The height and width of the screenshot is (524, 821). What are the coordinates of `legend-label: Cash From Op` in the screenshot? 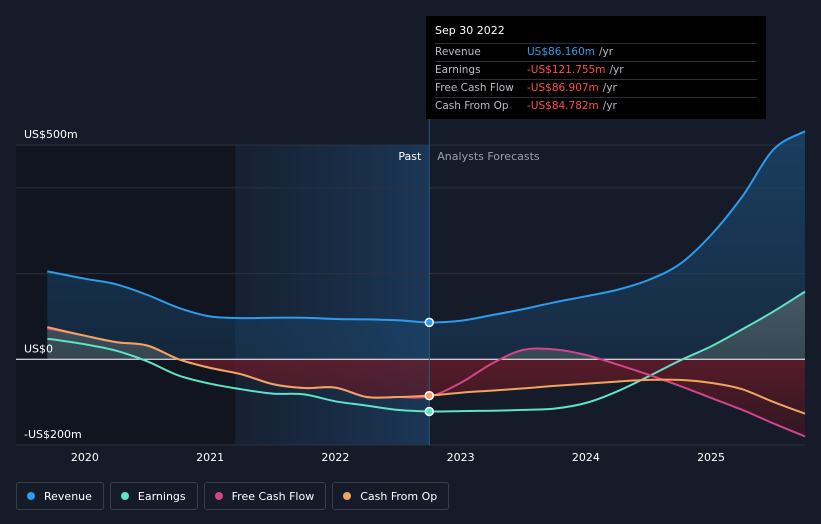 It's located at (399, 496).